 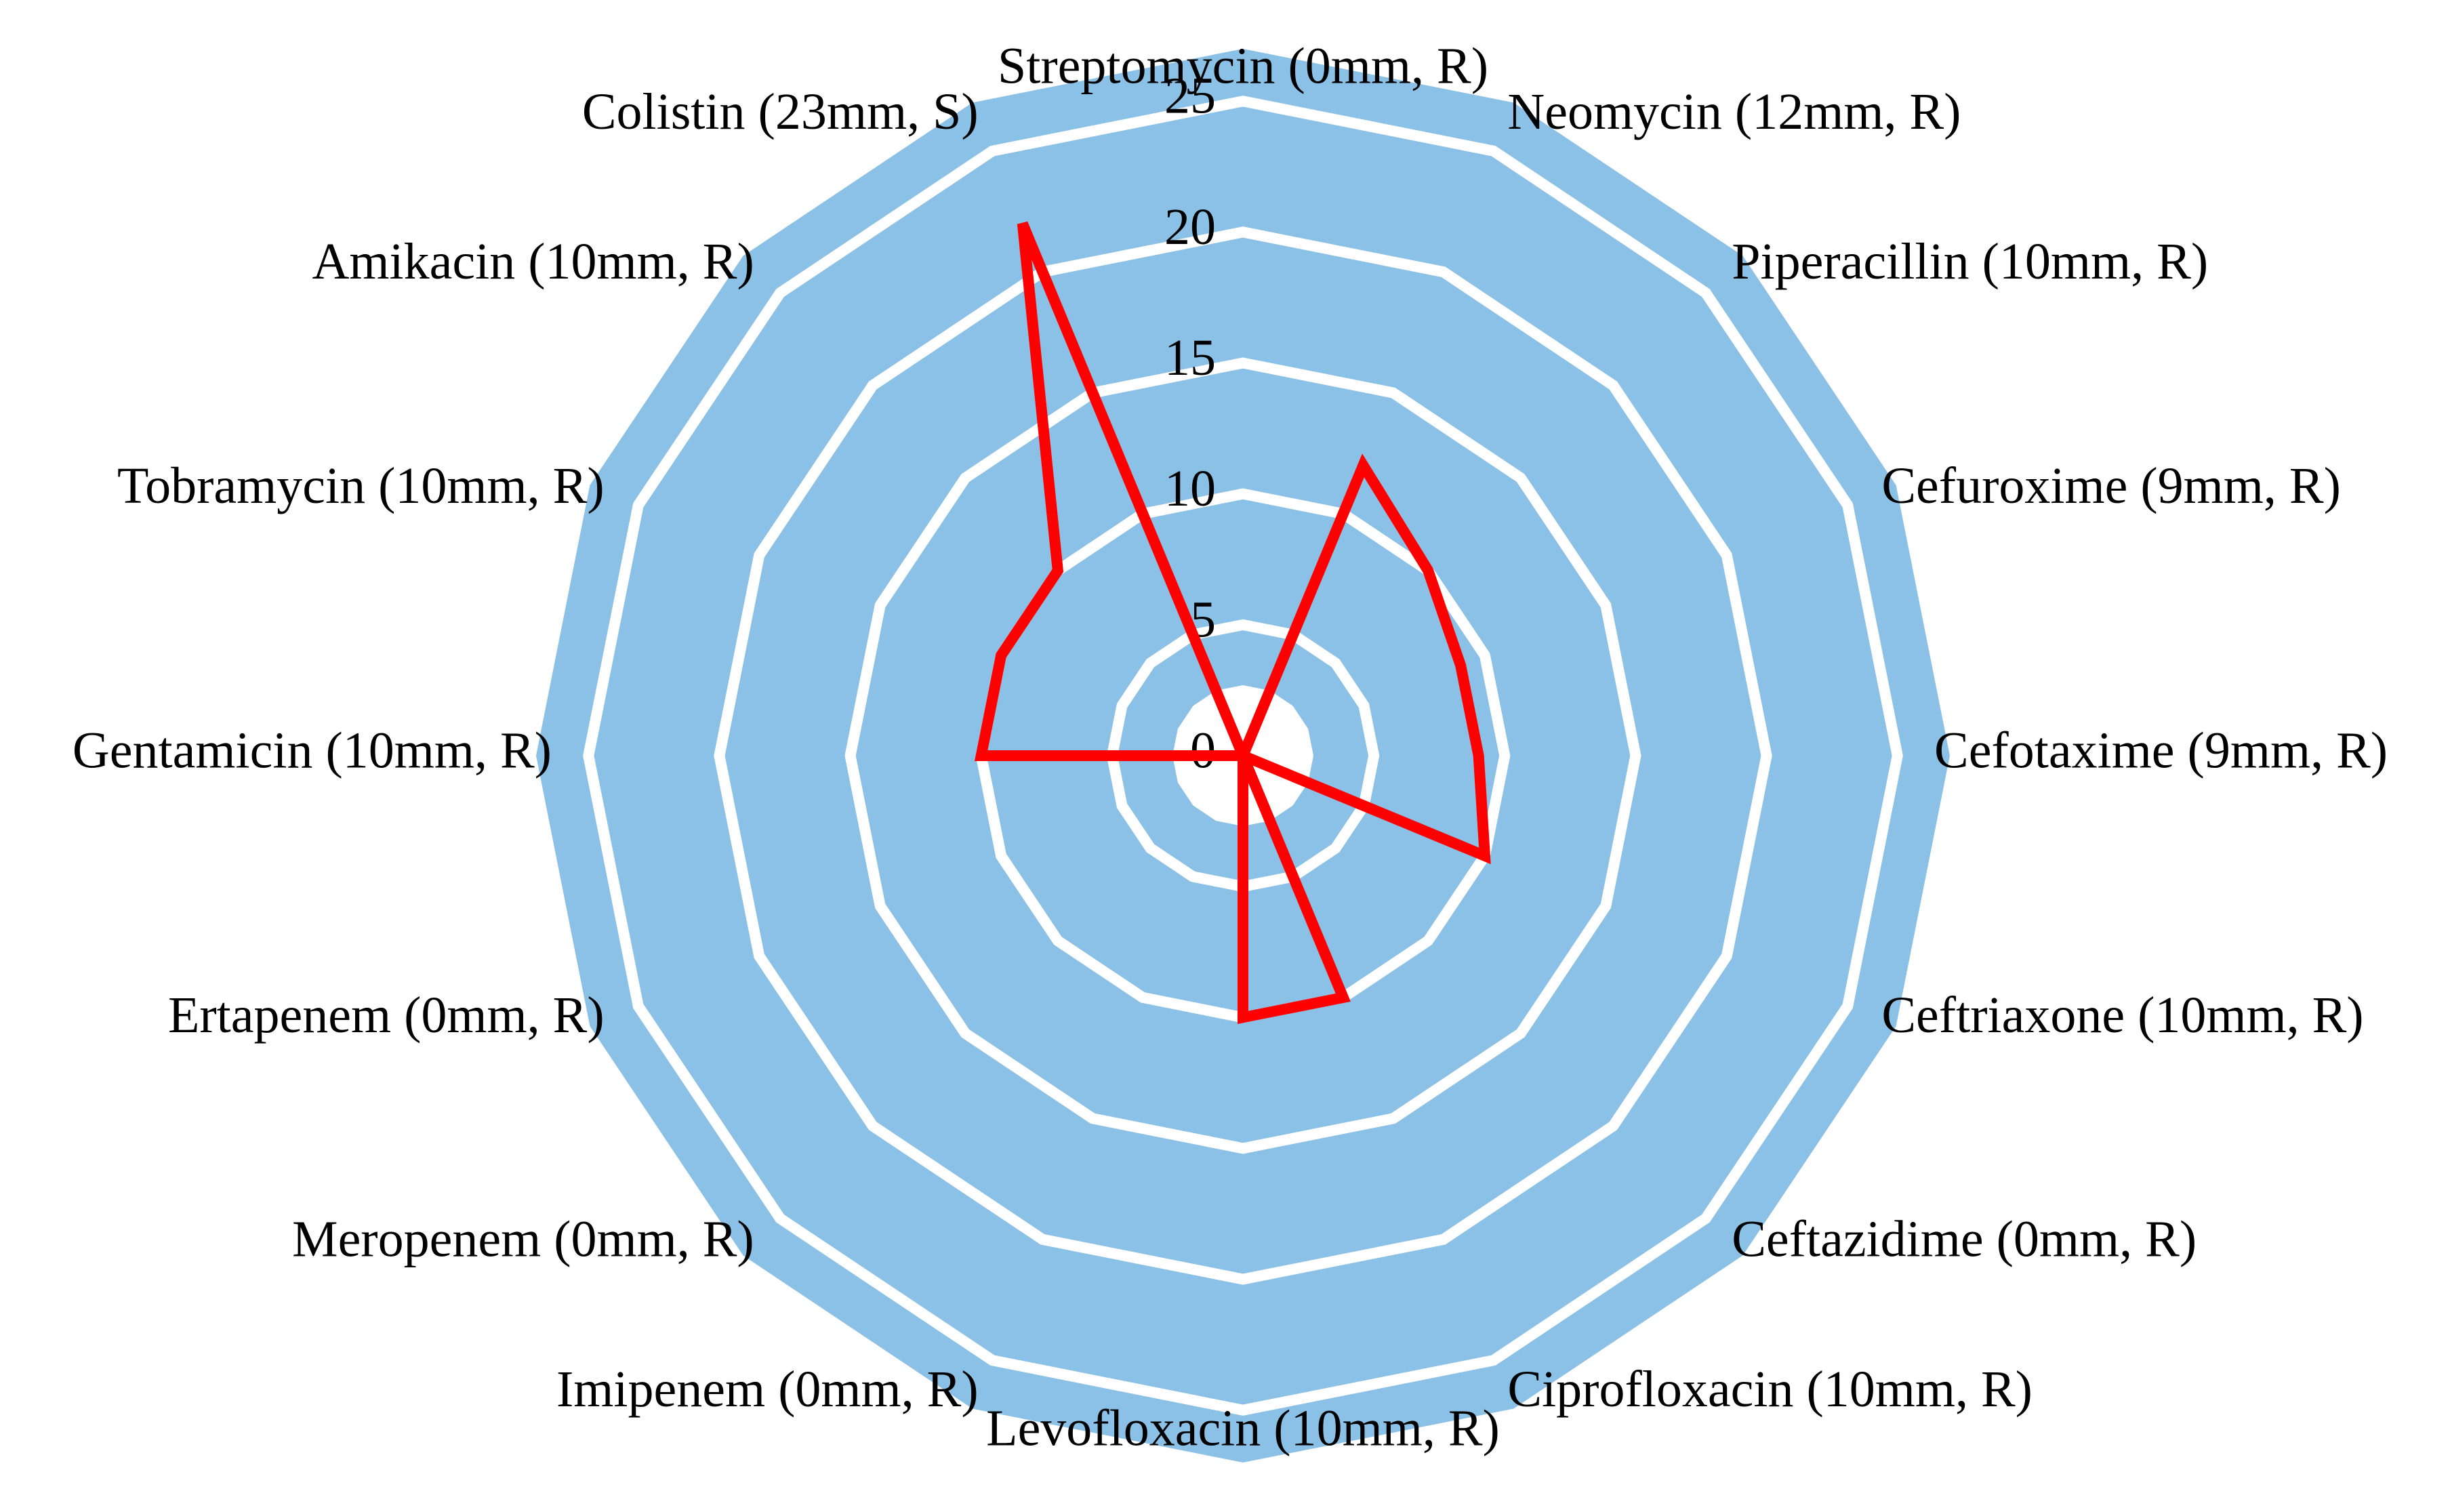 I want to click on axis-label: Streptomycin (0mm, R), so click(x=1243, y=65).